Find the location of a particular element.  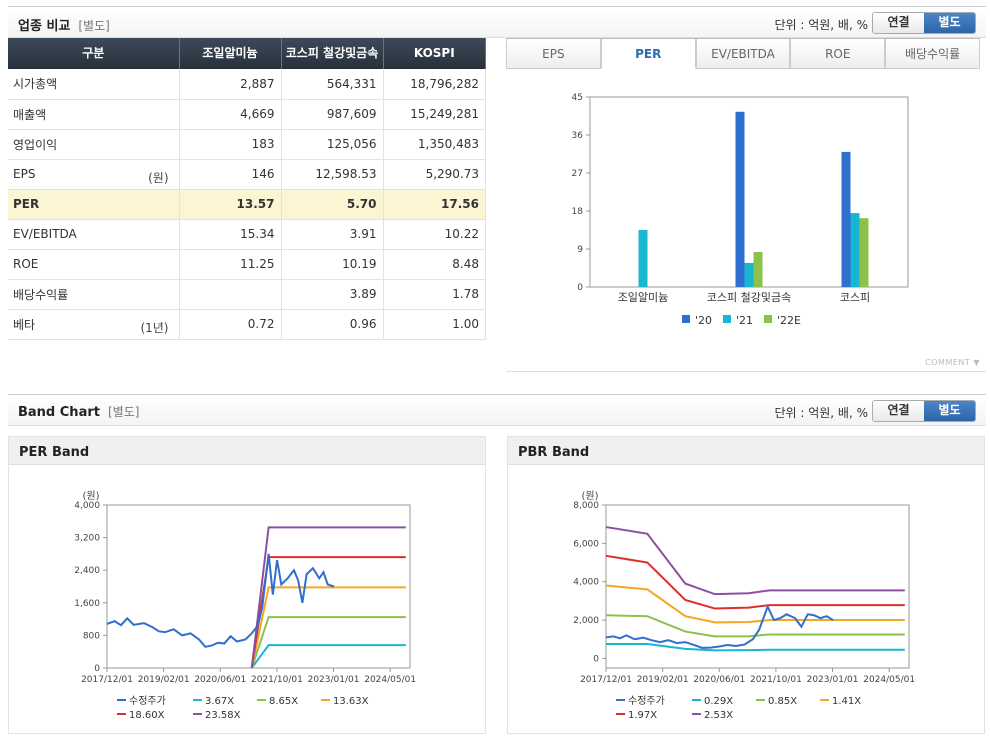

x-tick-label: 조일알미늄 is located at coordinates (643, 297).